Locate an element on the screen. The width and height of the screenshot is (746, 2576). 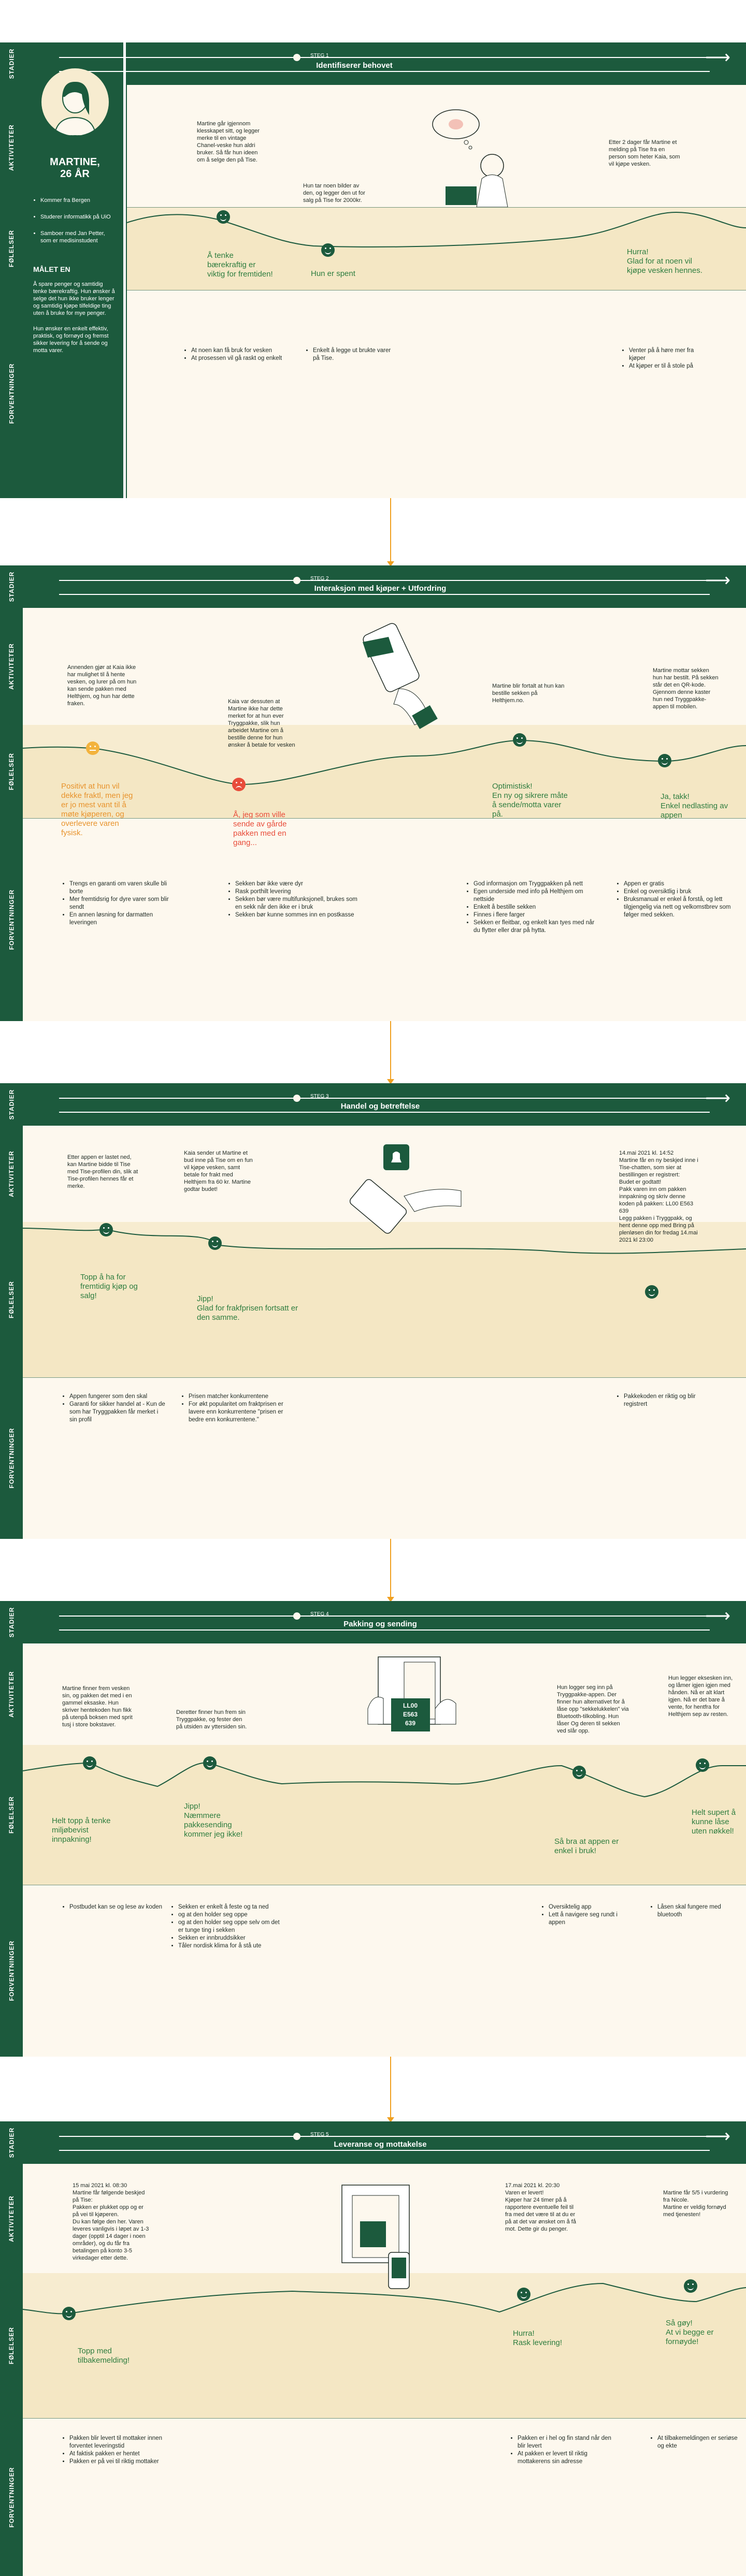
step-number: STEG 2 is located at coordinates (319, 579).